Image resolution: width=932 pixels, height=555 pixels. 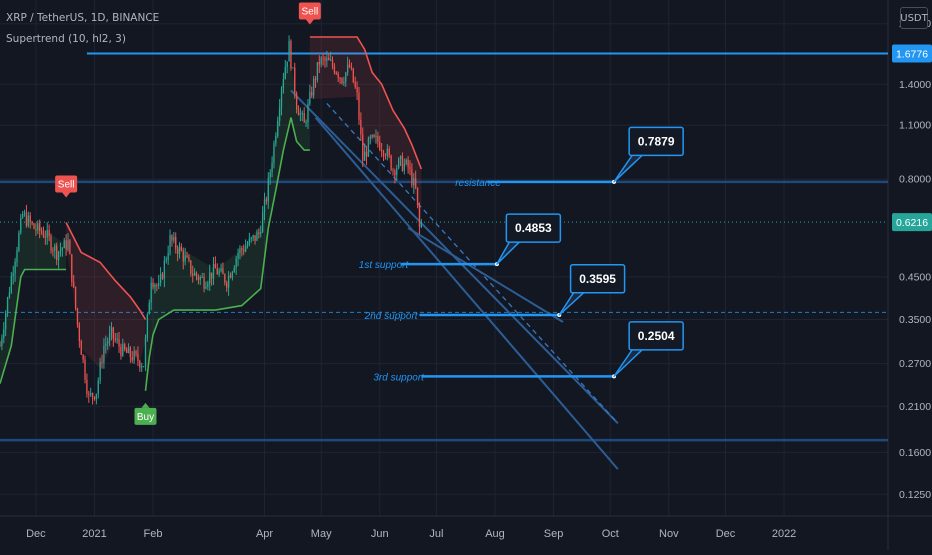 What do you see at coordinates (66, 195) in the screenshot?
I see `signal-pointer` at bounding box center [66, 195].